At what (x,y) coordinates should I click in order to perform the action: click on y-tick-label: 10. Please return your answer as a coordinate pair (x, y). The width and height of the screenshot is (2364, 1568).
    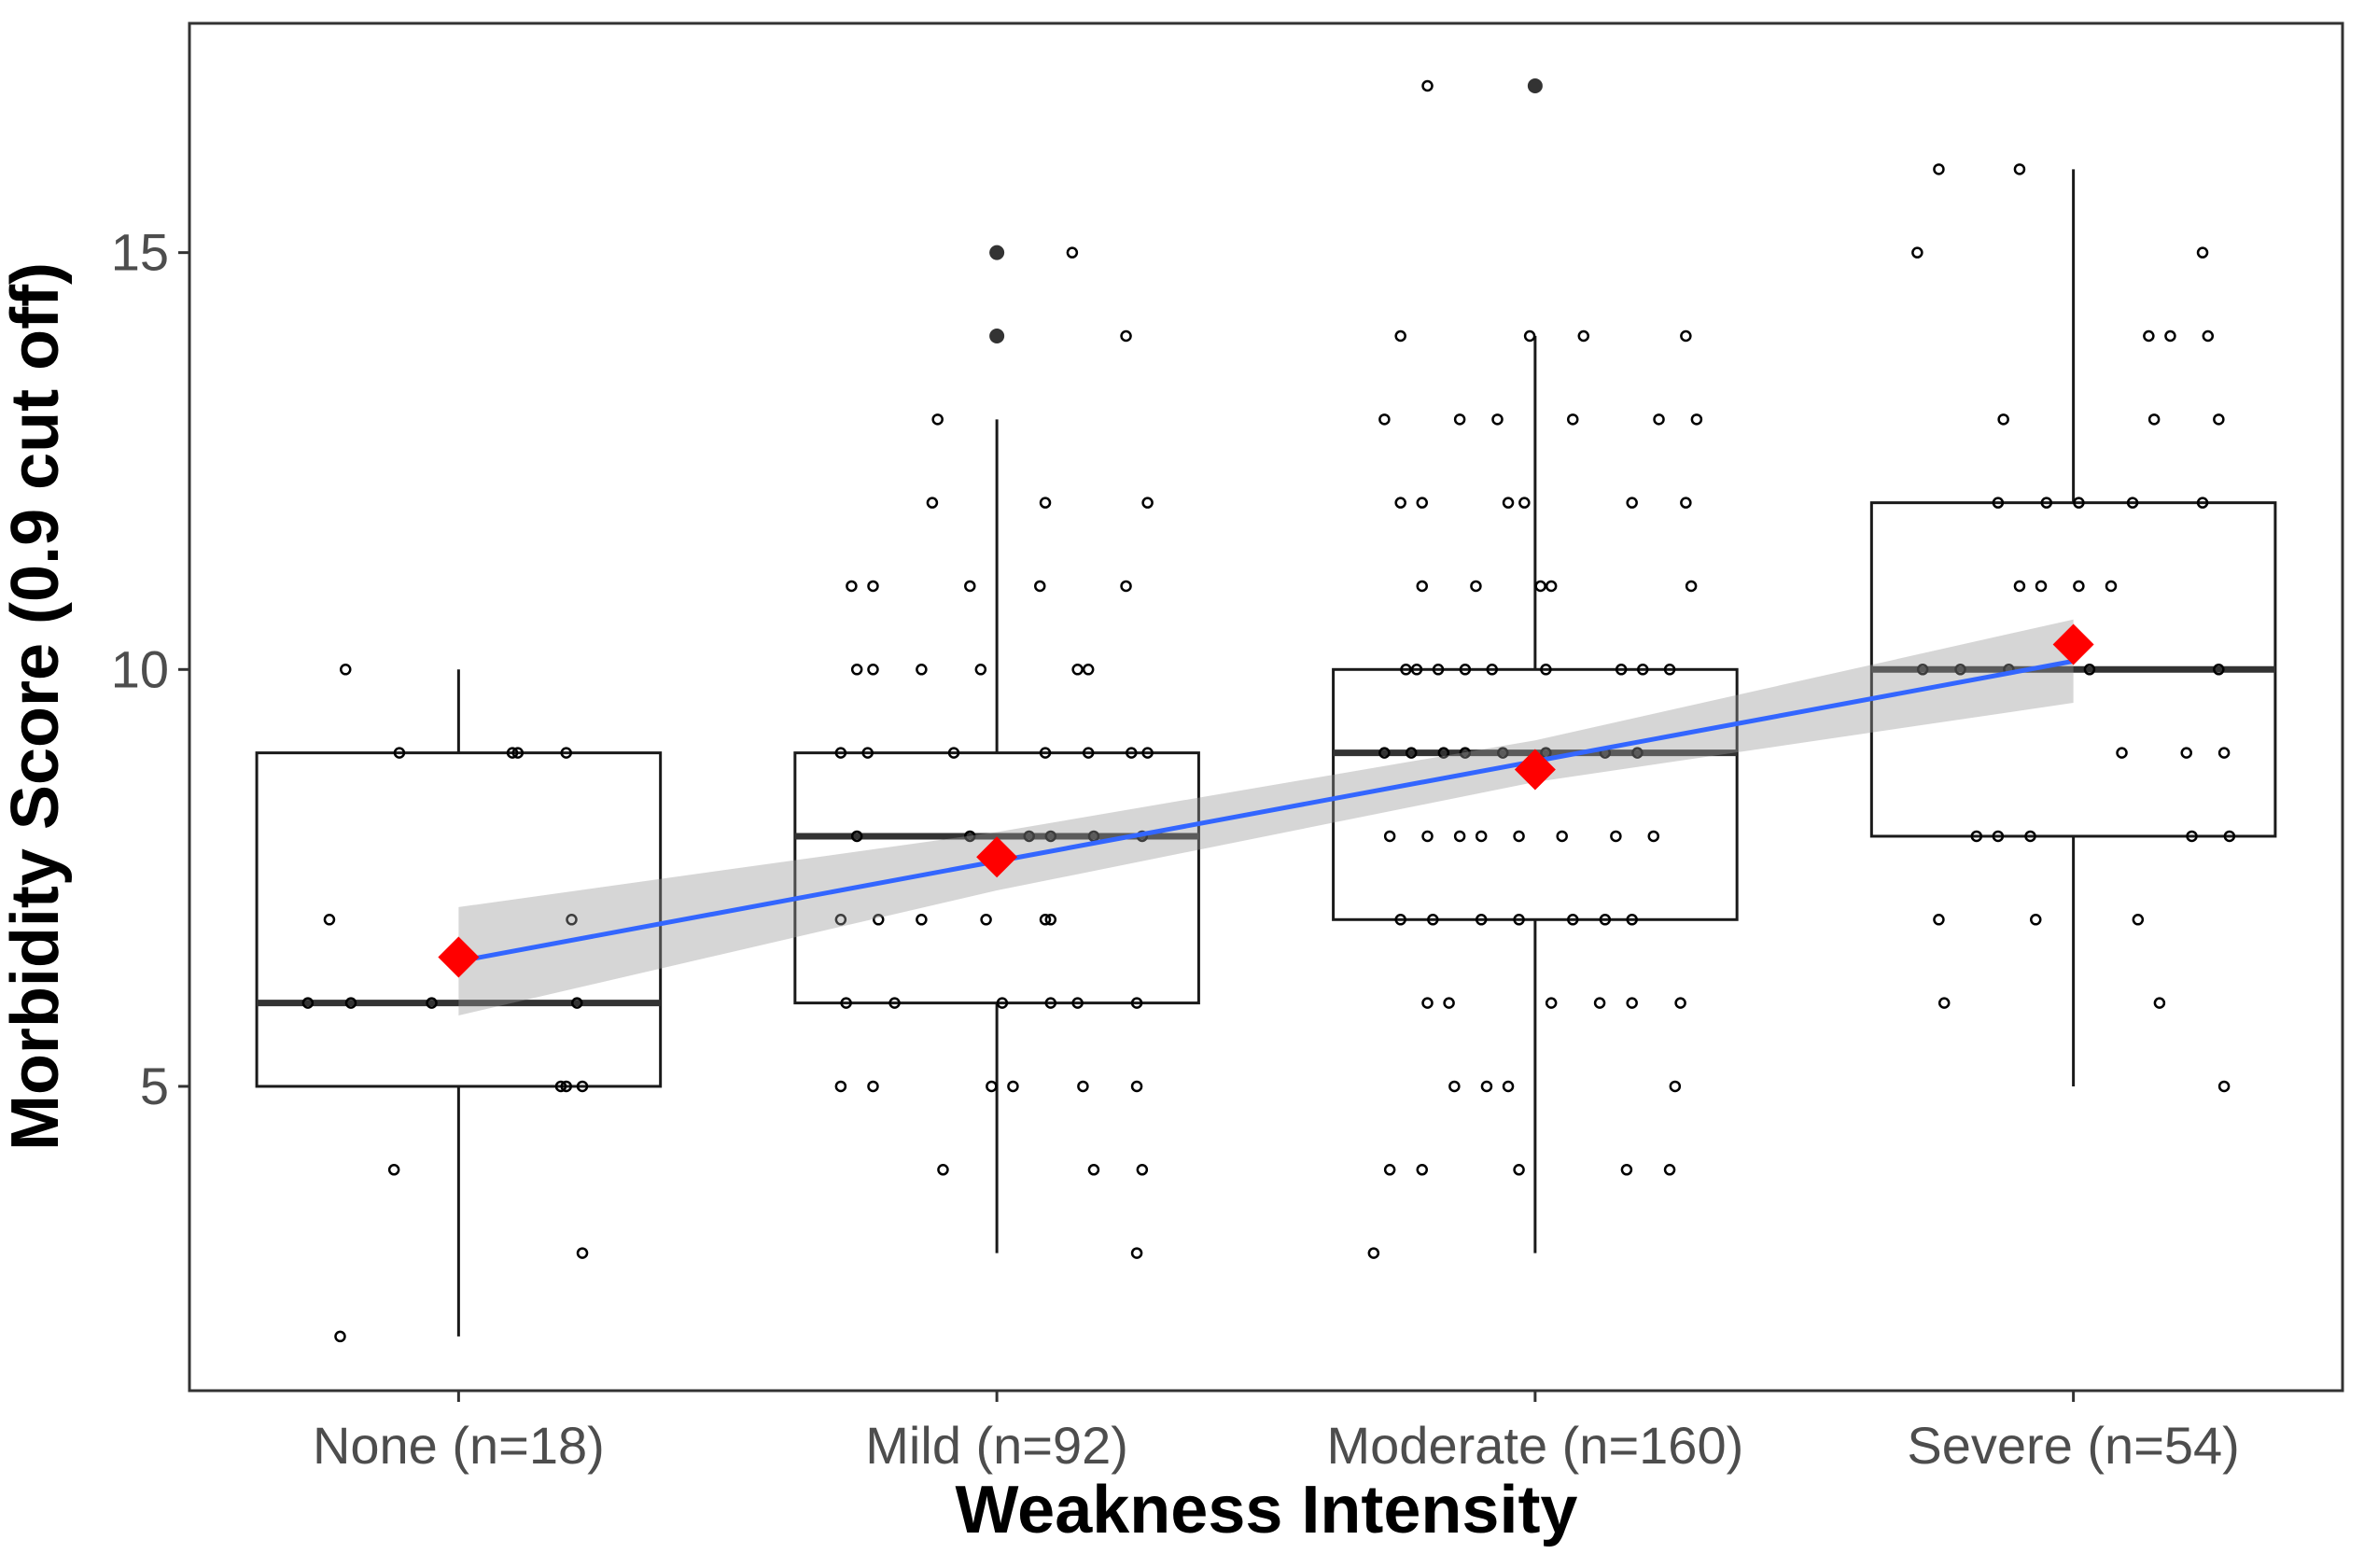
    Looking at the image, I should click on (140, 668).